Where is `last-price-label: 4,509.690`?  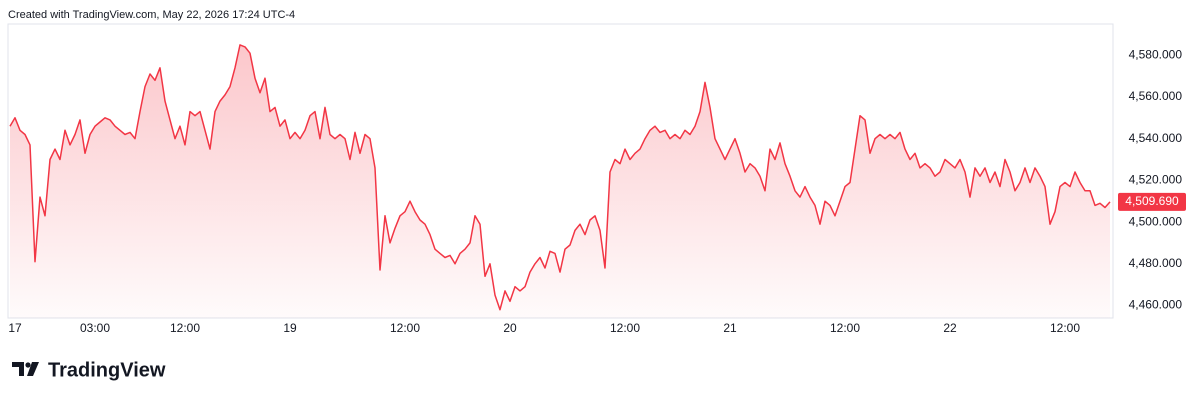 last-price-label: 4,509.690 is located at coordinates (1152, 201).